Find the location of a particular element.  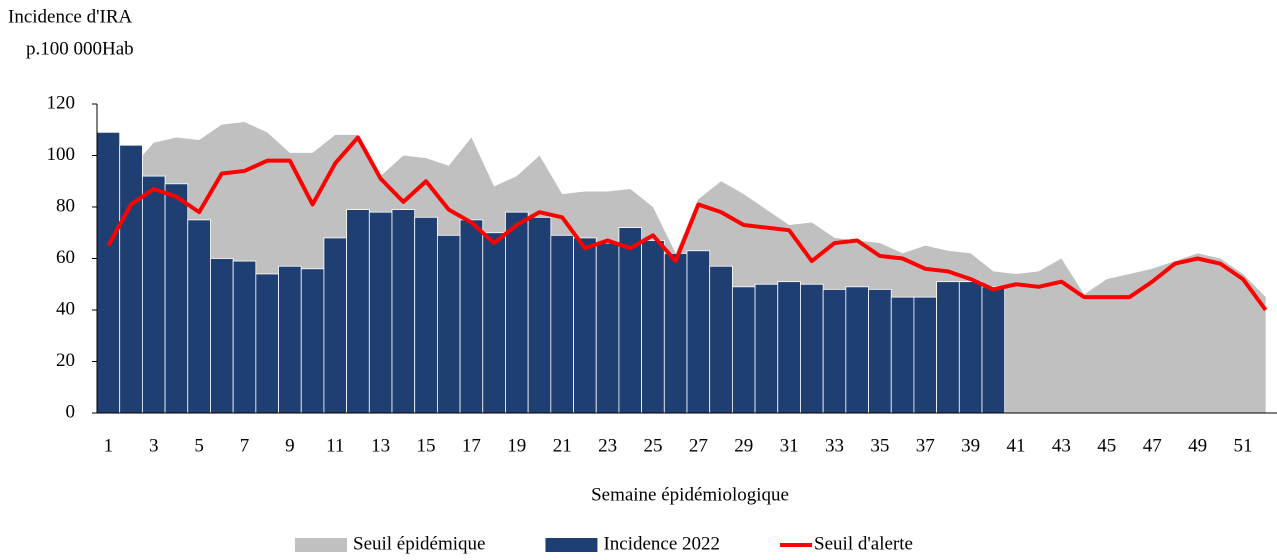

x-tick-label: 3 is located at coordinates (154, 445).